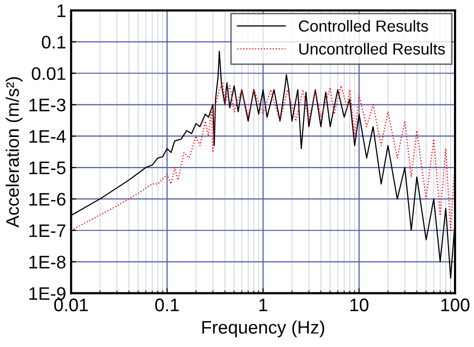  I want to click on x-axis-title: Frequency (Hz), so click(263, 329).